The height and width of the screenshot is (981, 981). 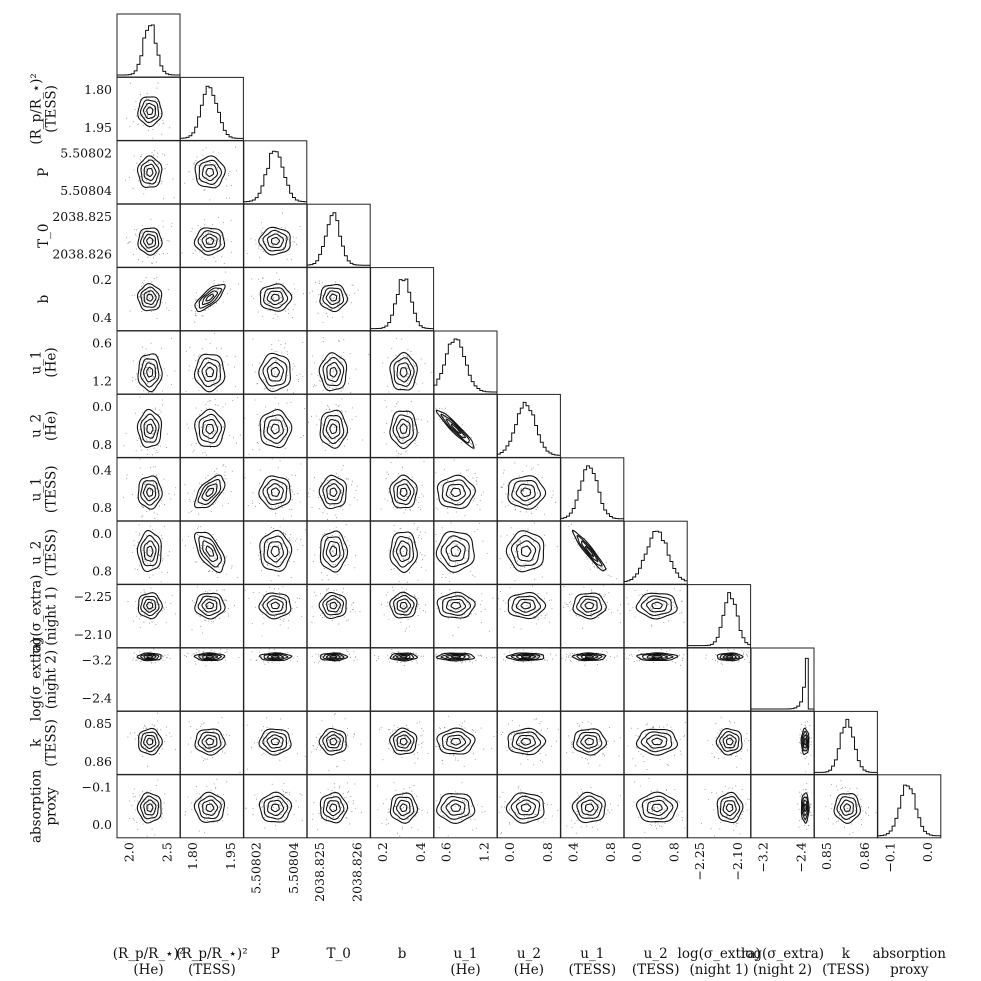 What do you see at coordinates (782, 683) in the screenshot?
I see `histogram-step` at bounding box center [782, 683].